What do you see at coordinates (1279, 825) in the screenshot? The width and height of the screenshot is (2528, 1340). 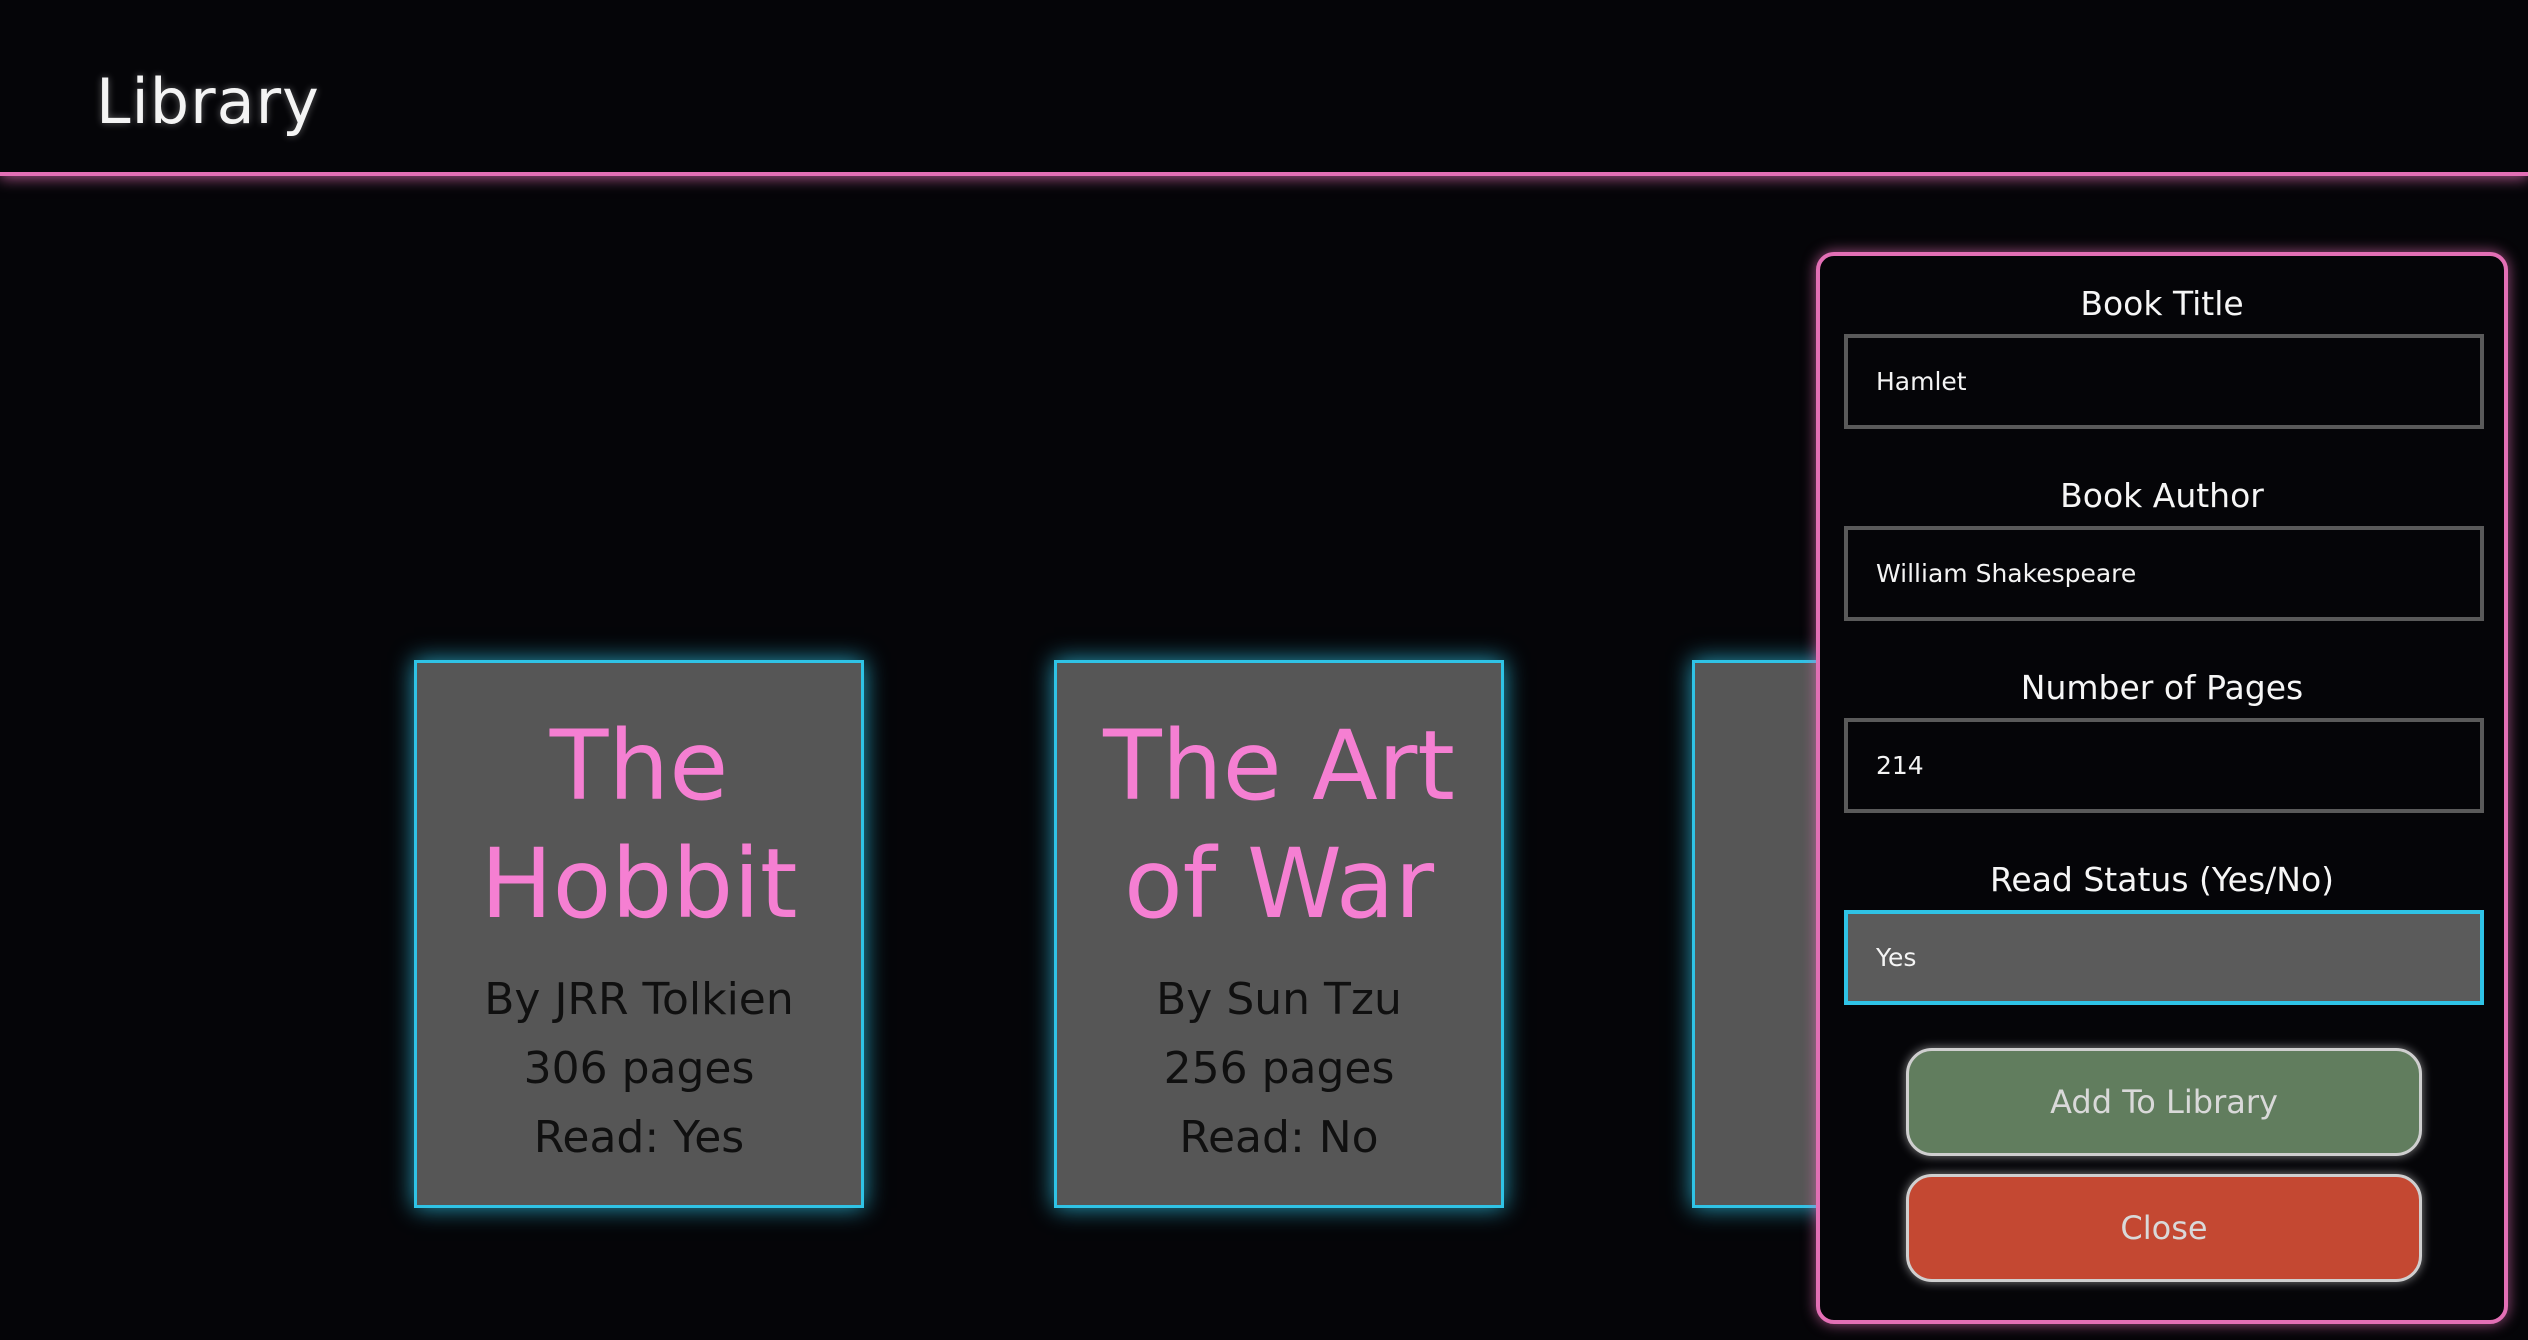 I see `book-title: The Art of War` at bounding box center [1279, 825].